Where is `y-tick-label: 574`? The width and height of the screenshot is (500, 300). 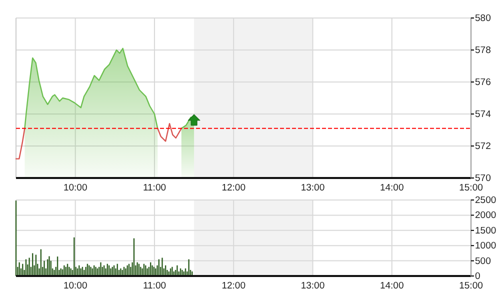
y-tick-label: 574 is located at coordinates (483, 114).